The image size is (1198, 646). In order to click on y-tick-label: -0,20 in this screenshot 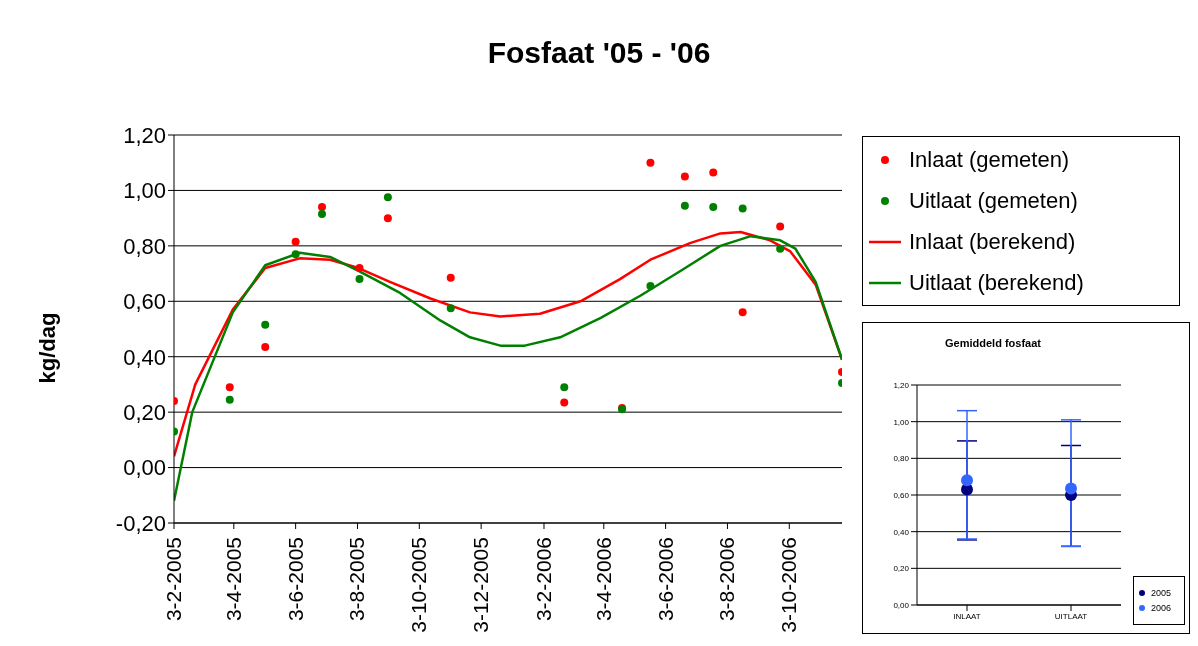, I will do `click(140, 523)`.